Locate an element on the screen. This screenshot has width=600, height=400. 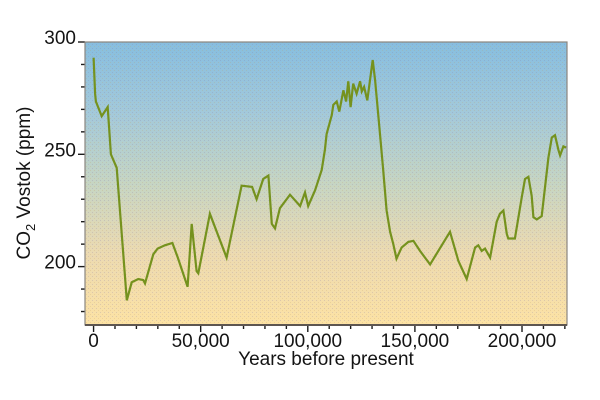
x-tick-label: 150,000 is located at coordinates (415, 341).